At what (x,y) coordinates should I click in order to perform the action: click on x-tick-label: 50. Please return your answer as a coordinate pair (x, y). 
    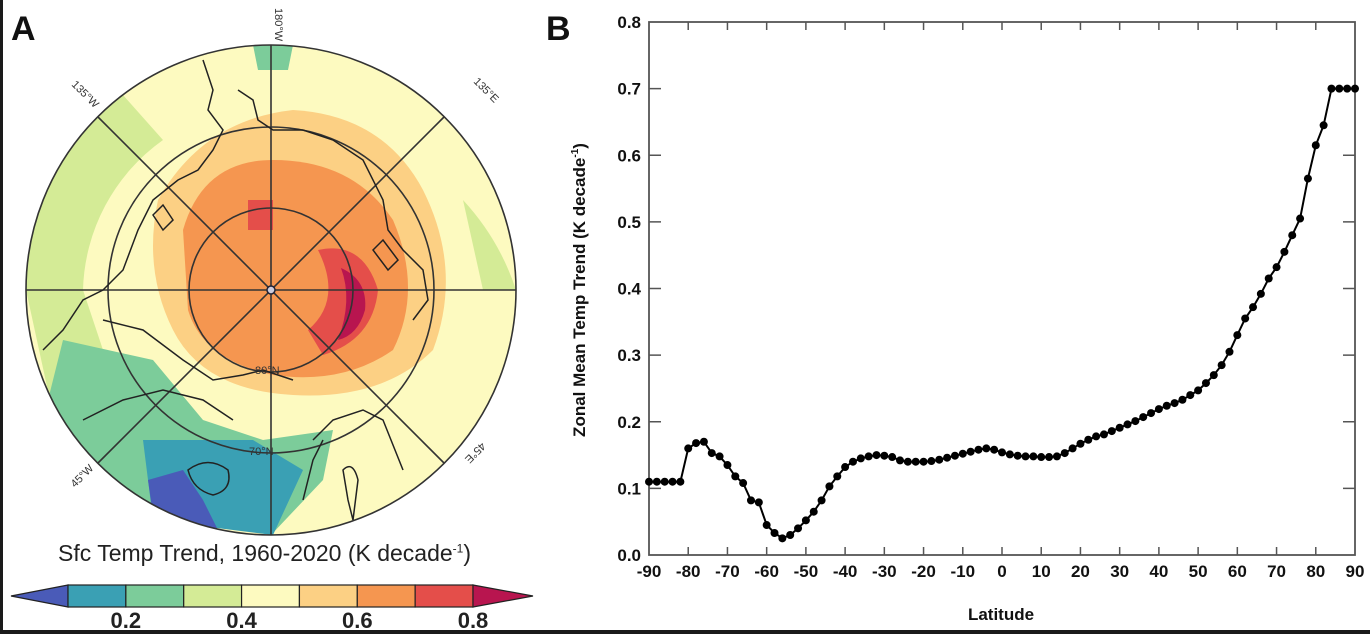
    Looking at the image, I should click on (1198, 571).